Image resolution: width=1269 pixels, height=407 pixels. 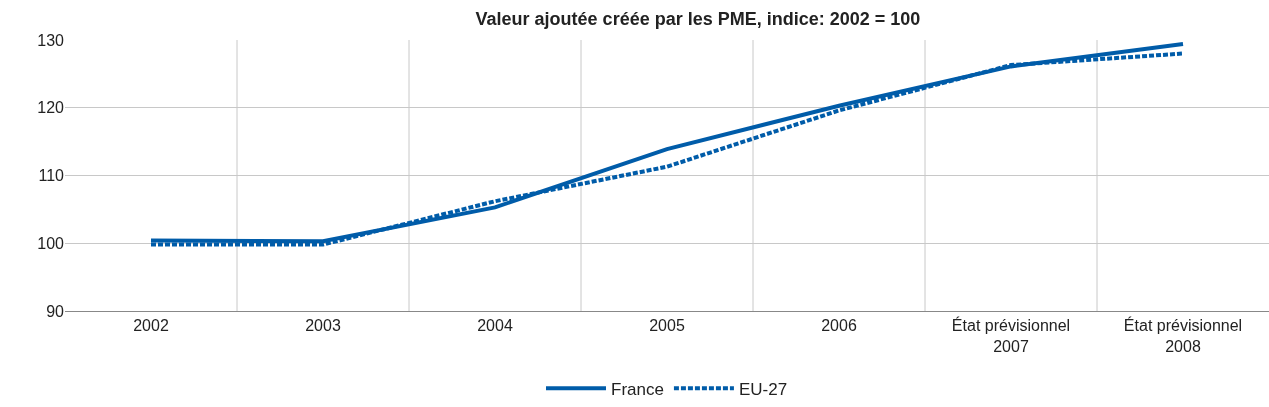 I want to click on y-tick-label: 100, so click(x=51, y=243).